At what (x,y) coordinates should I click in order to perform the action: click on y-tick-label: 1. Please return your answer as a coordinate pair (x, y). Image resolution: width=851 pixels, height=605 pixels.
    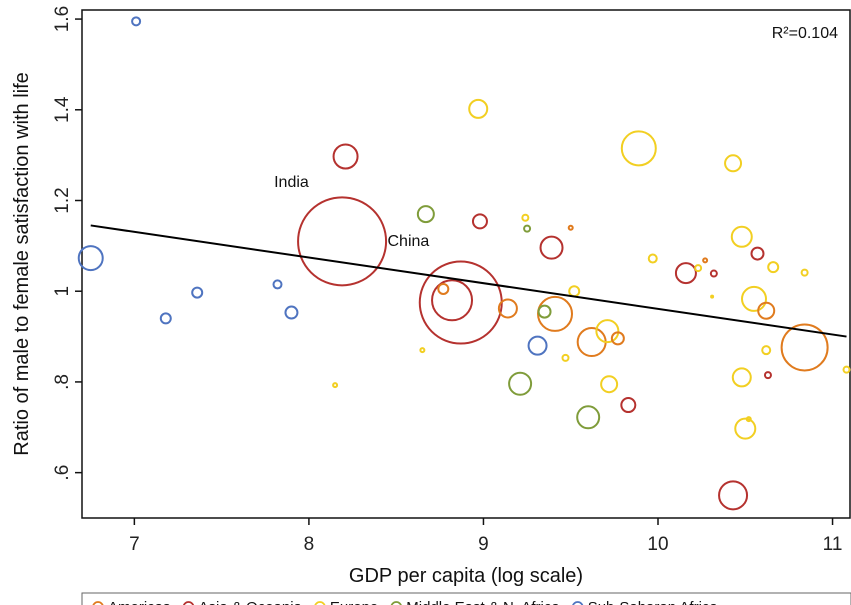
    Looking at the image, I should click on (62, 291).